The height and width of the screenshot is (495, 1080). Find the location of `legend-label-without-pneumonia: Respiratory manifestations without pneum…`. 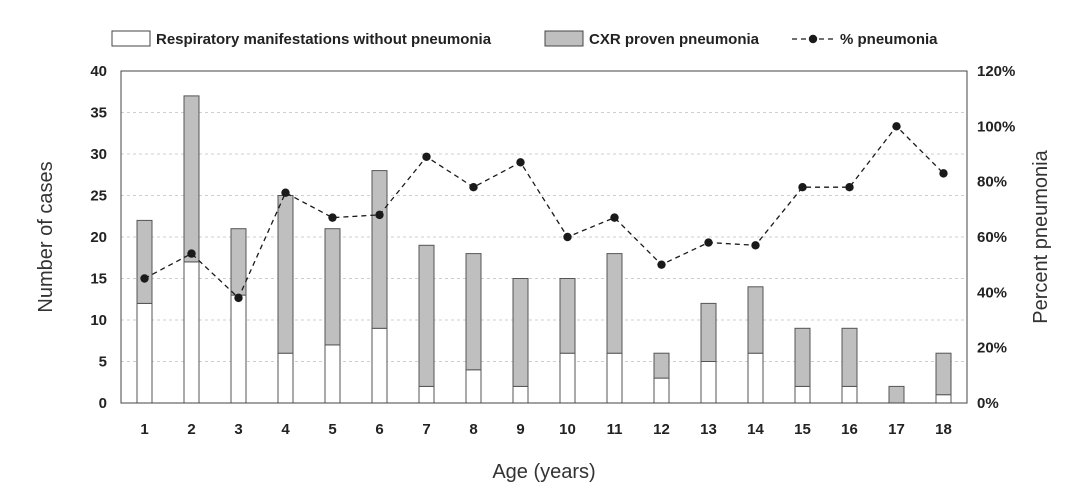

legend-label-without-pneumonia: Respiratory manifestations without pneum… is located at coordinates (324, 39).